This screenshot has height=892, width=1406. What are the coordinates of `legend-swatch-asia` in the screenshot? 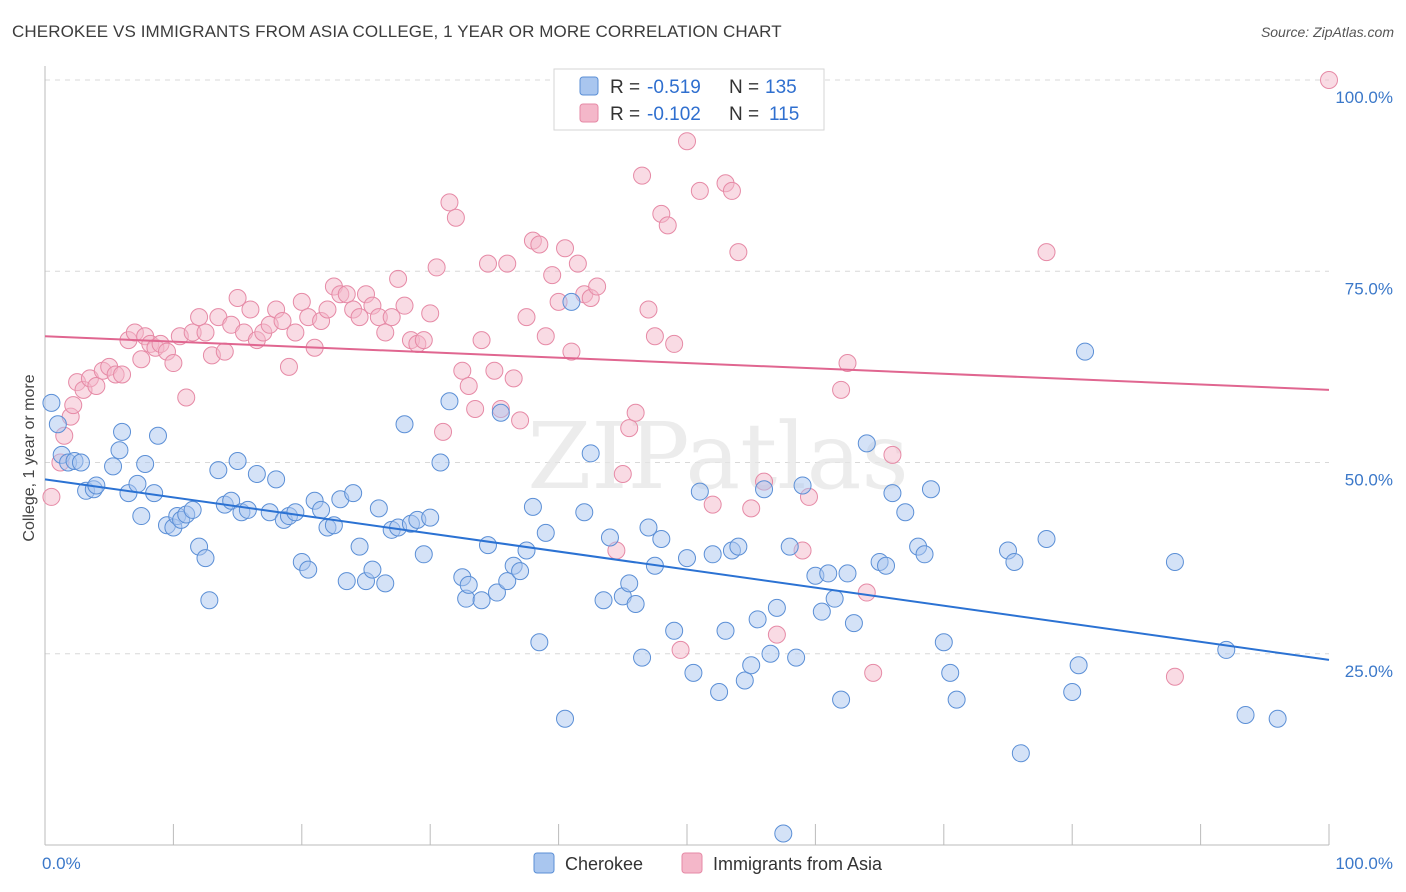 It's located at (589, 113).